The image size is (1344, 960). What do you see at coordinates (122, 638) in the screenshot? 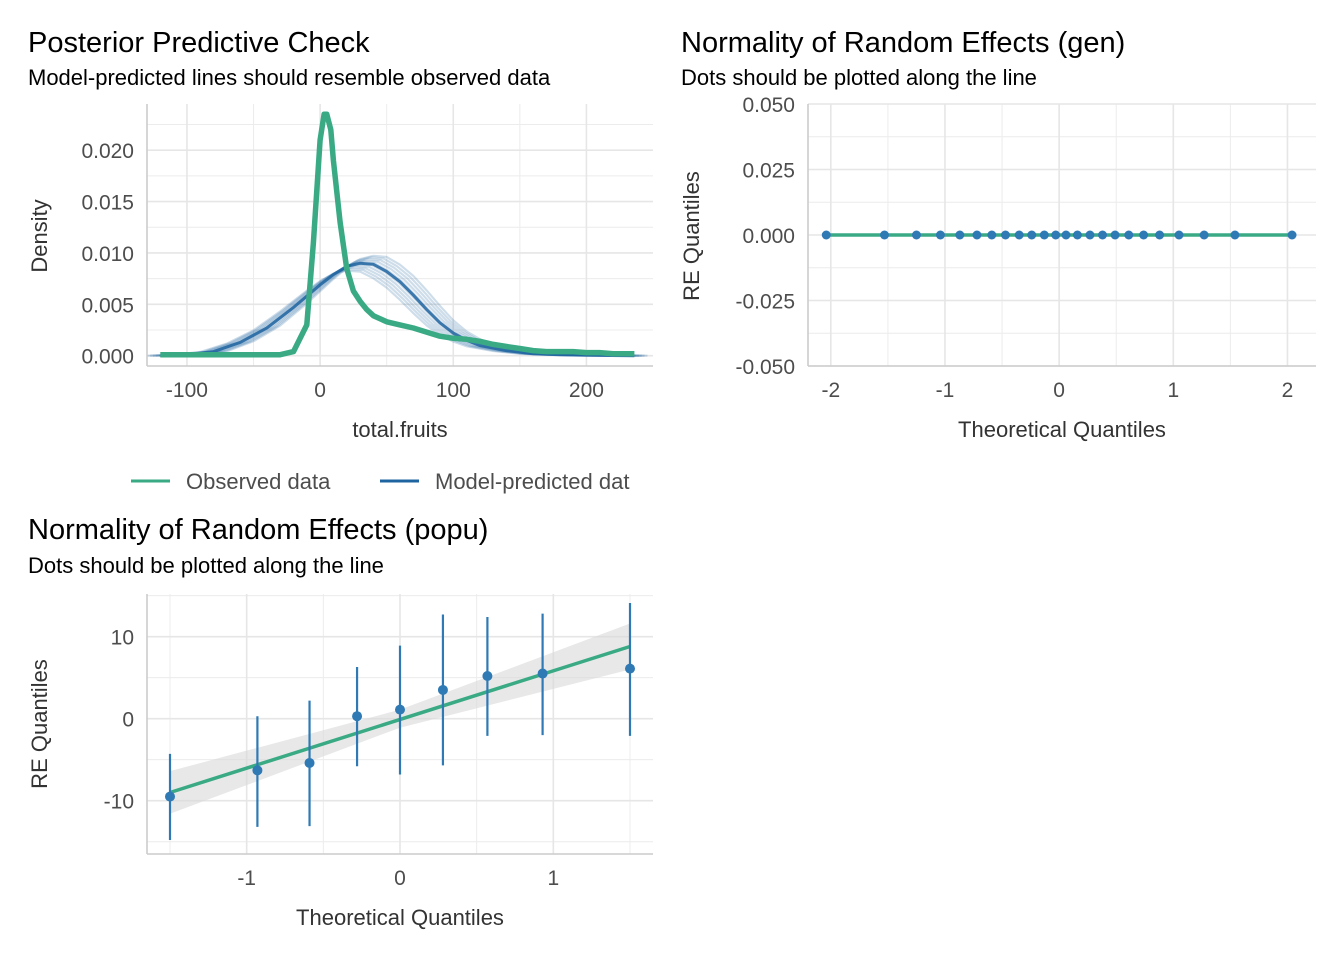
I see `popu-y-tick-label: 10` at bounding box center [122, 638].